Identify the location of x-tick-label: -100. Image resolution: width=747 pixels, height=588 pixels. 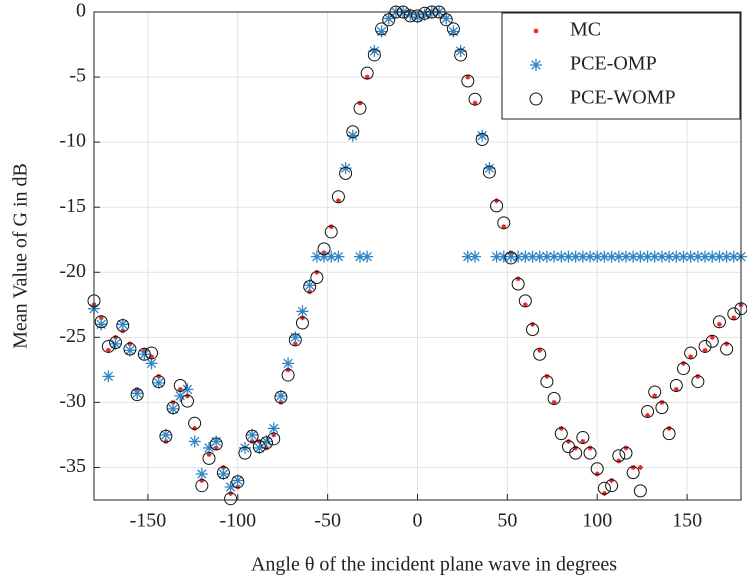
(237, 521).